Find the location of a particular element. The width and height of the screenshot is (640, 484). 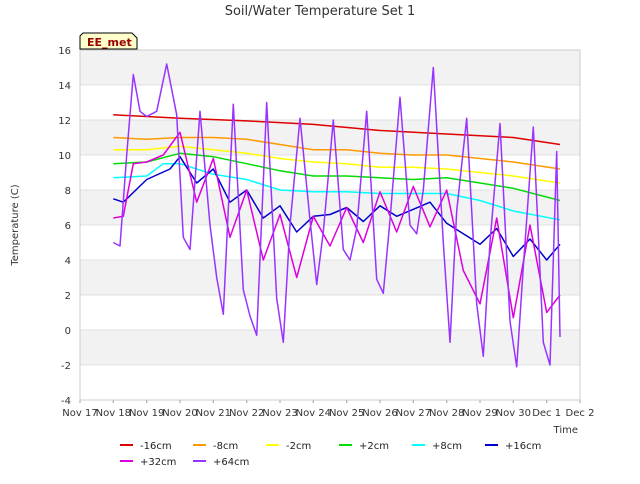

site-badge: EE_met is located at coordinates (108, 41).